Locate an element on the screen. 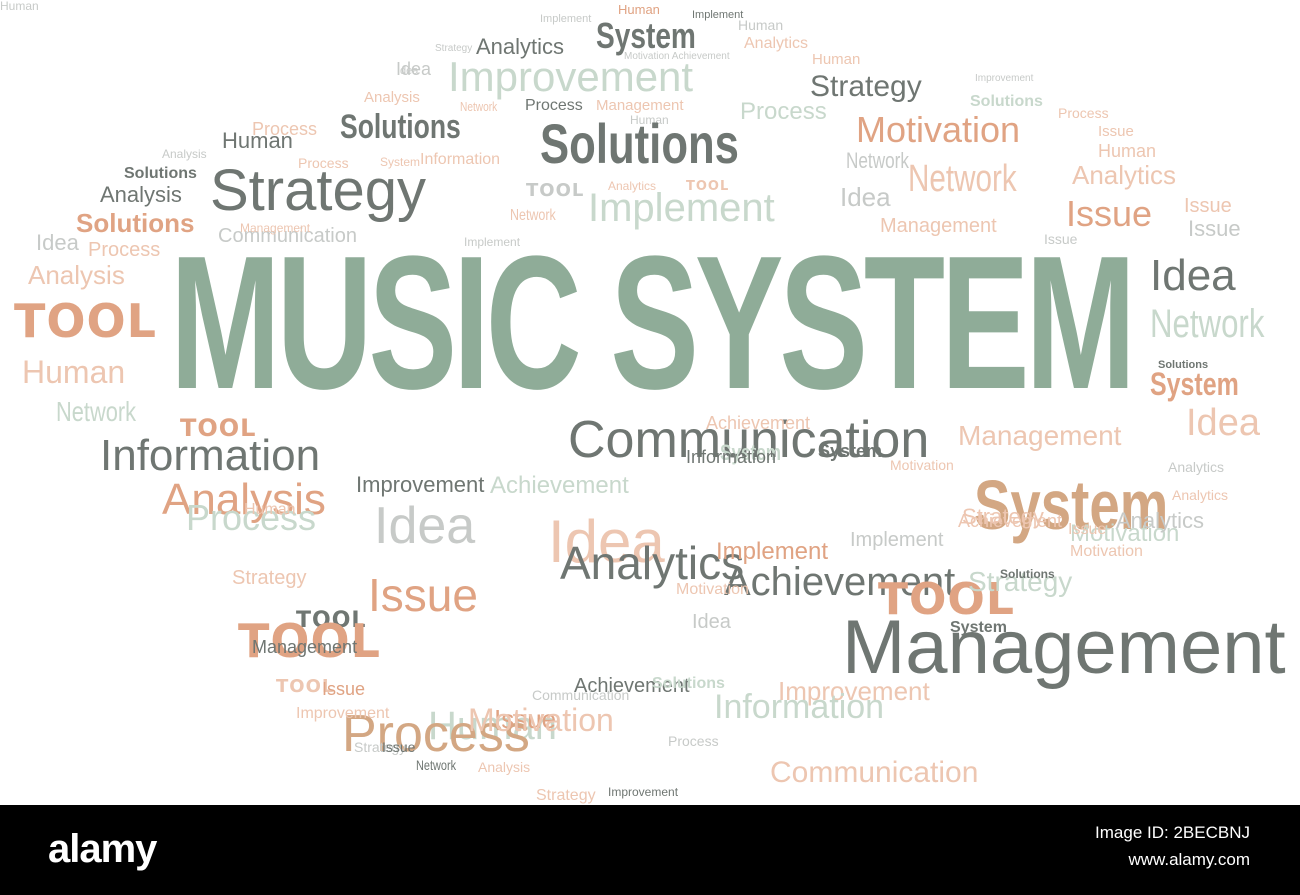  watermark-footer: alamy Image ID: 2BECBNJ www.alamy.com is located at coordinates (650, 850).